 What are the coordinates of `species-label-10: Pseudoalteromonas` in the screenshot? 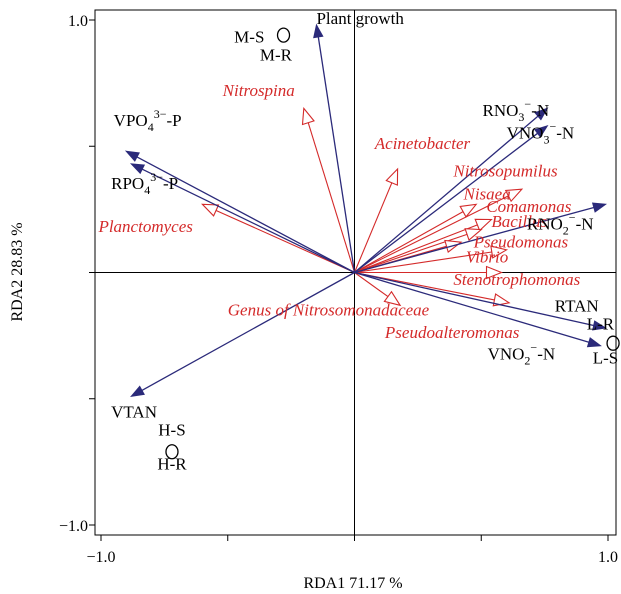 It's located at (452, 332).